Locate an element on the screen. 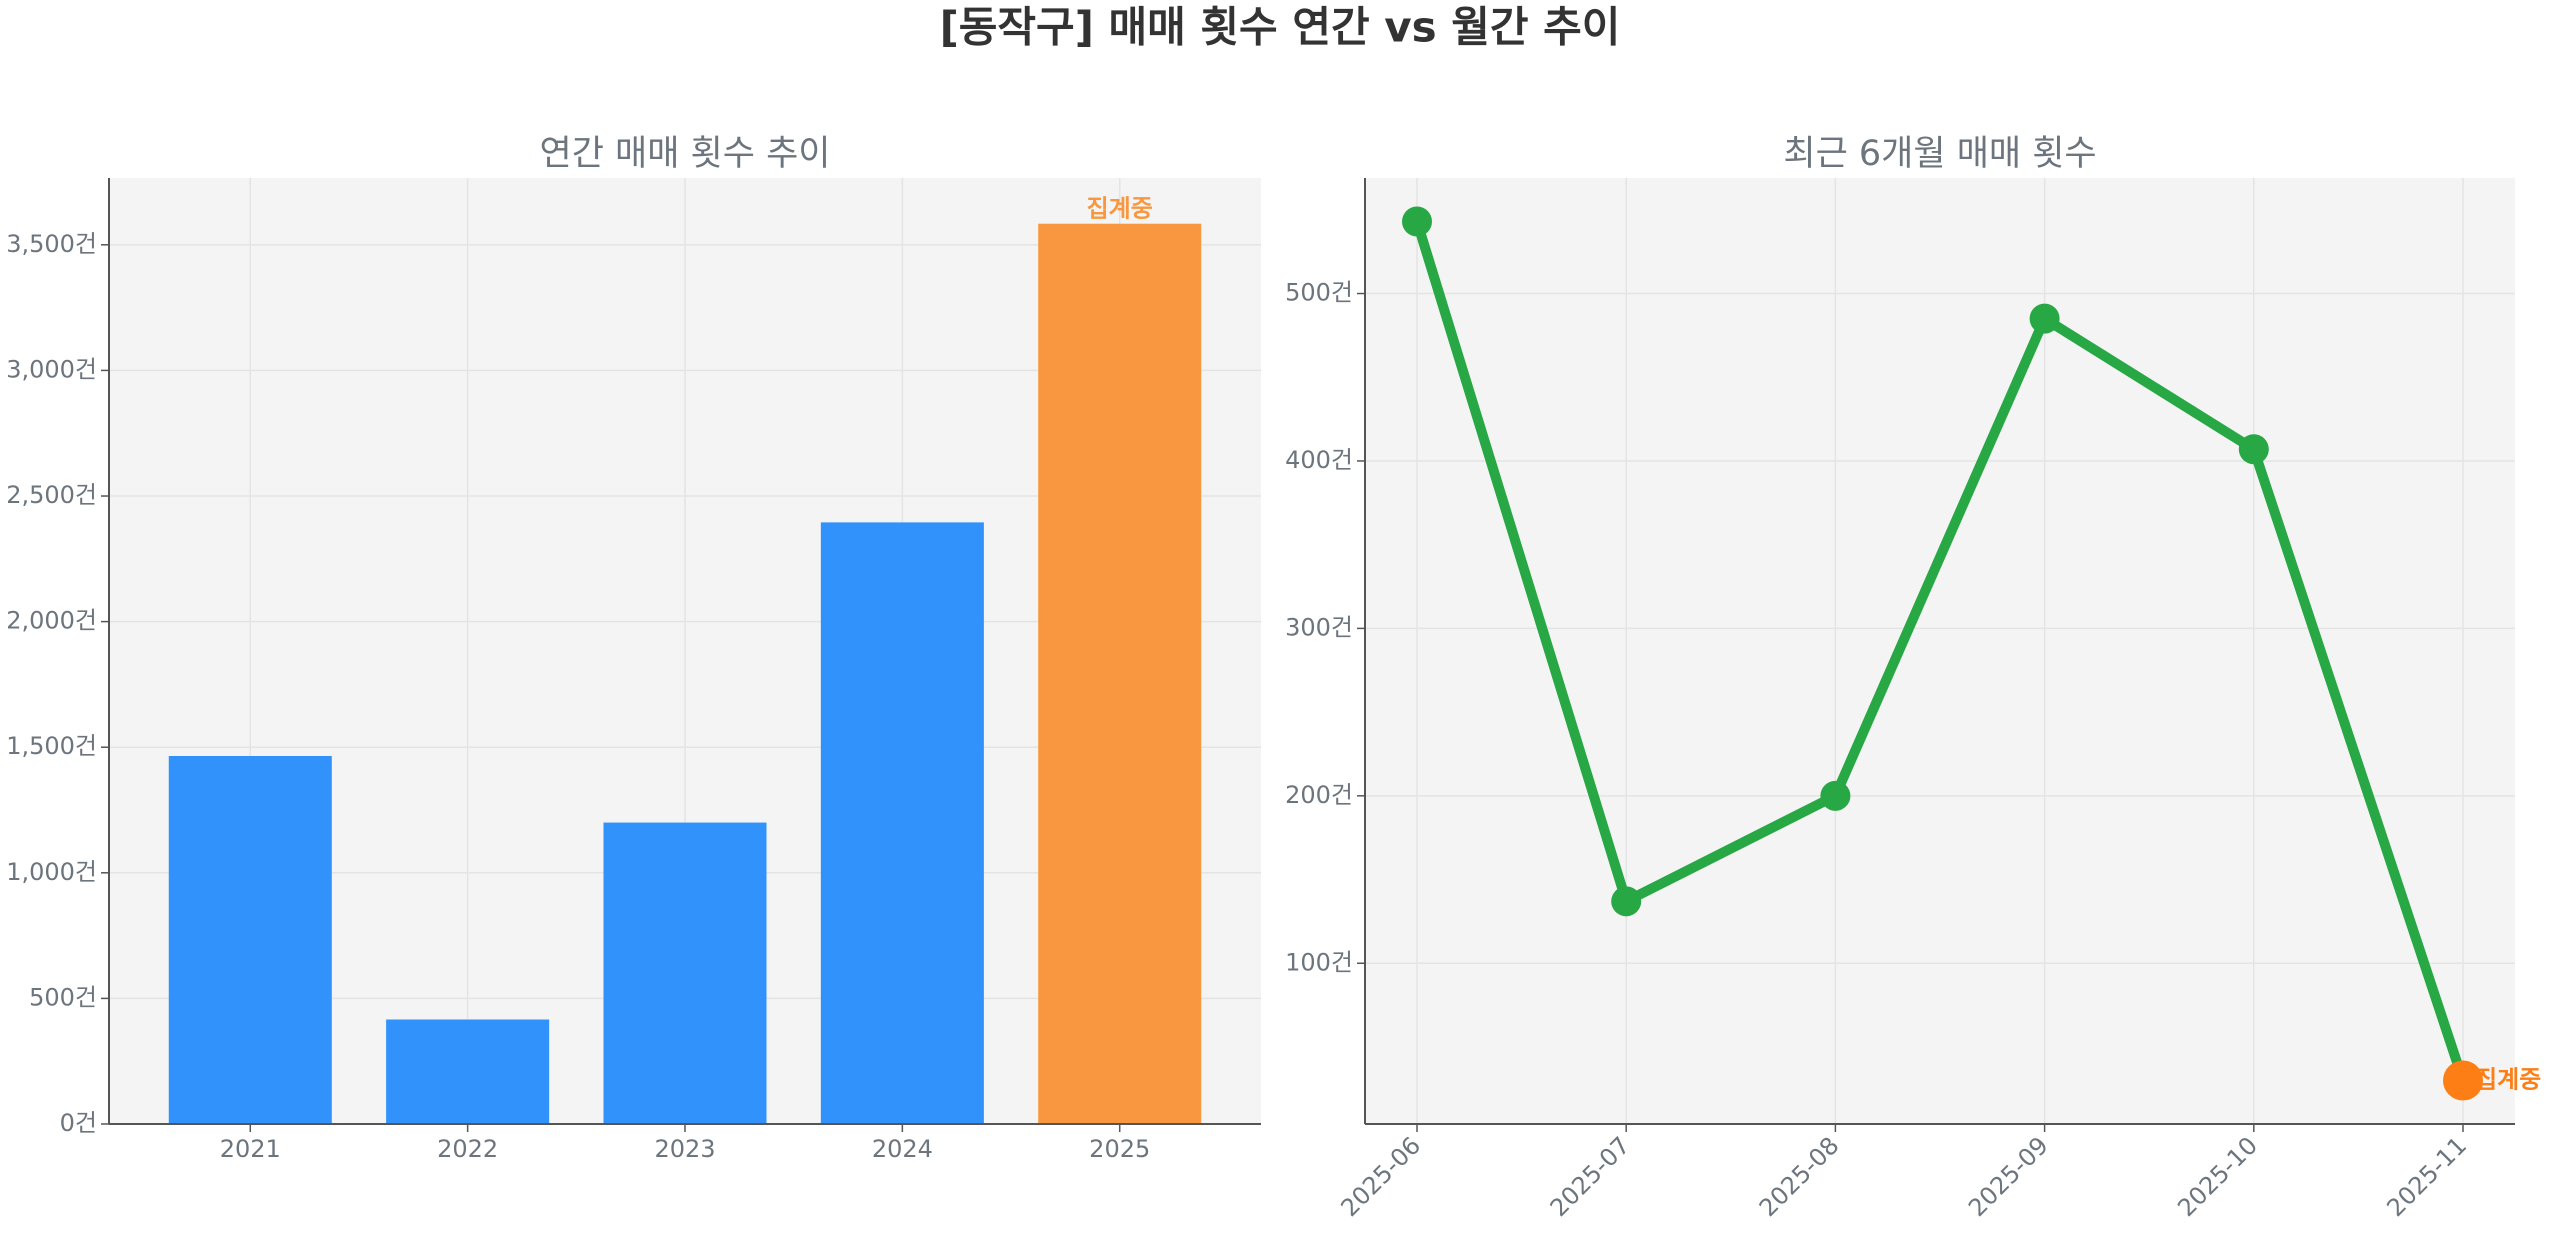  chart-title: 연간 매매 횟수 추이 is located at coordinates (685, 154).